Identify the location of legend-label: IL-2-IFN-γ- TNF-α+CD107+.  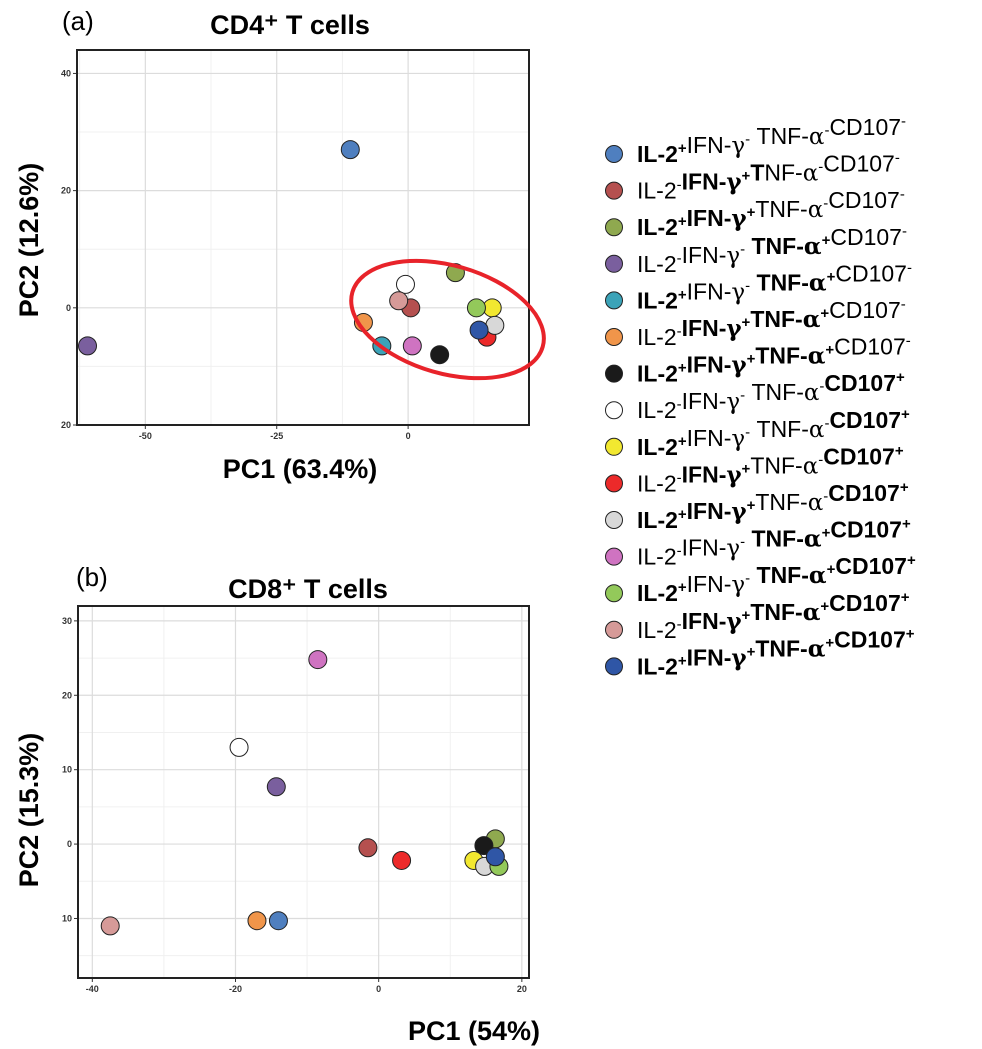
(774, 543).